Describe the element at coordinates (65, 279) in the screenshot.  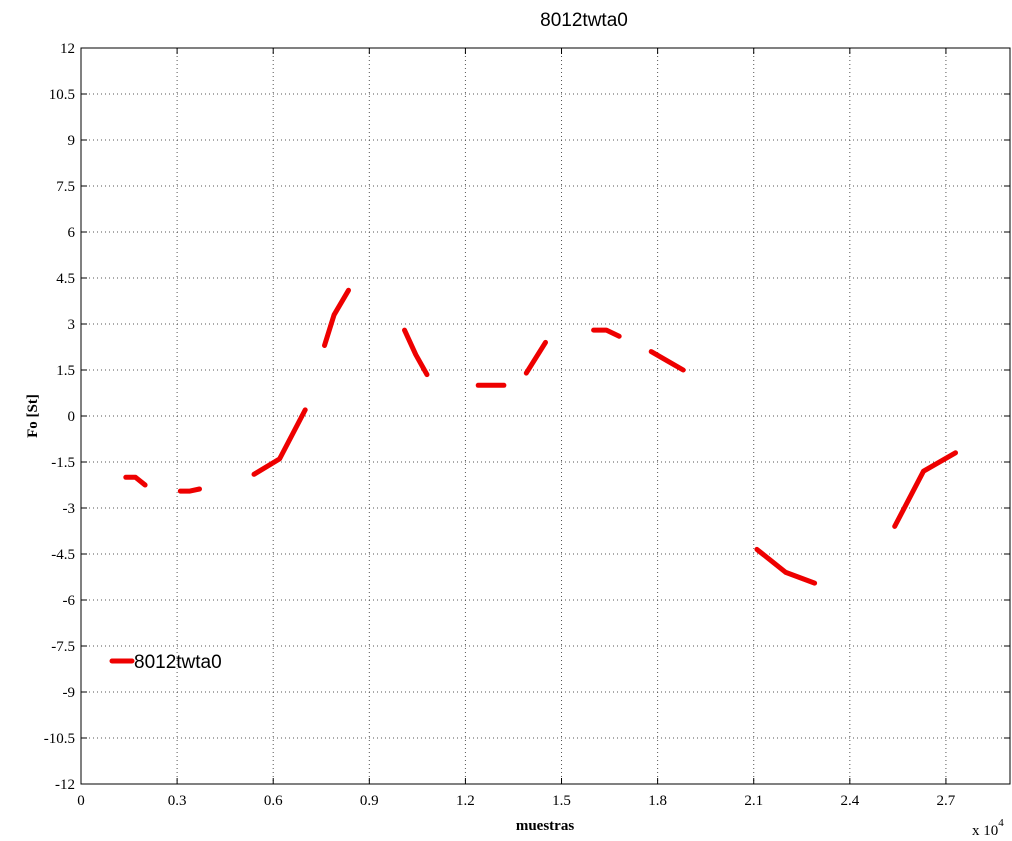
I see `y-tick-label: 4.5` at that location.